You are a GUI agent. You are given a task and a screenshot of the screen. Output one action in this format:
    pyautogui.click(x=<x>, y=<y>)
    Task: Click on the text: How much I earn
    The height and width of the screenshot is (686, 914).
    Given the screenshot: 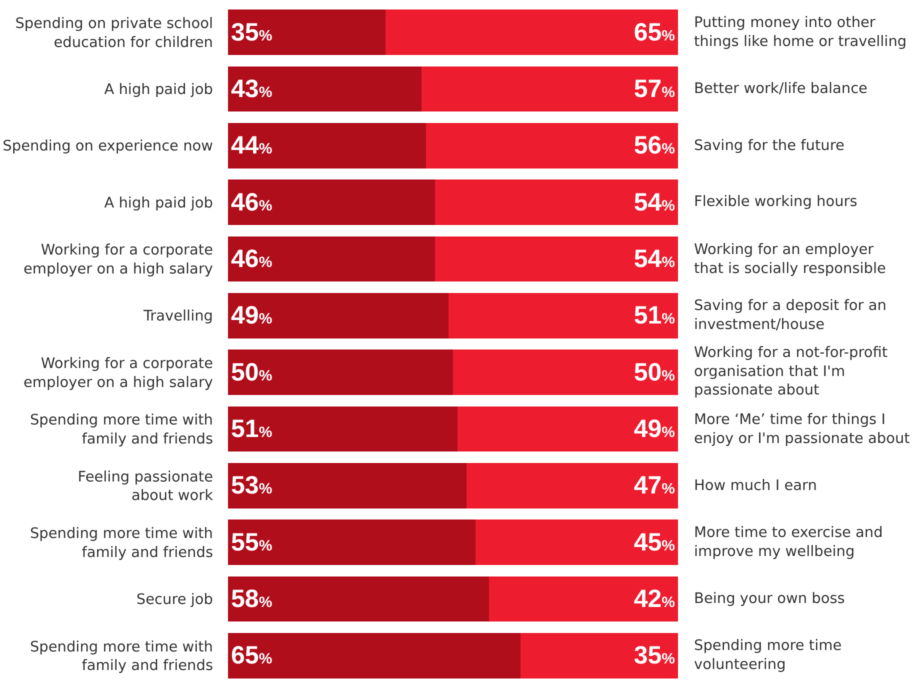 What is the action you would take?
    pyautogui.click(x=755, y=486)
    